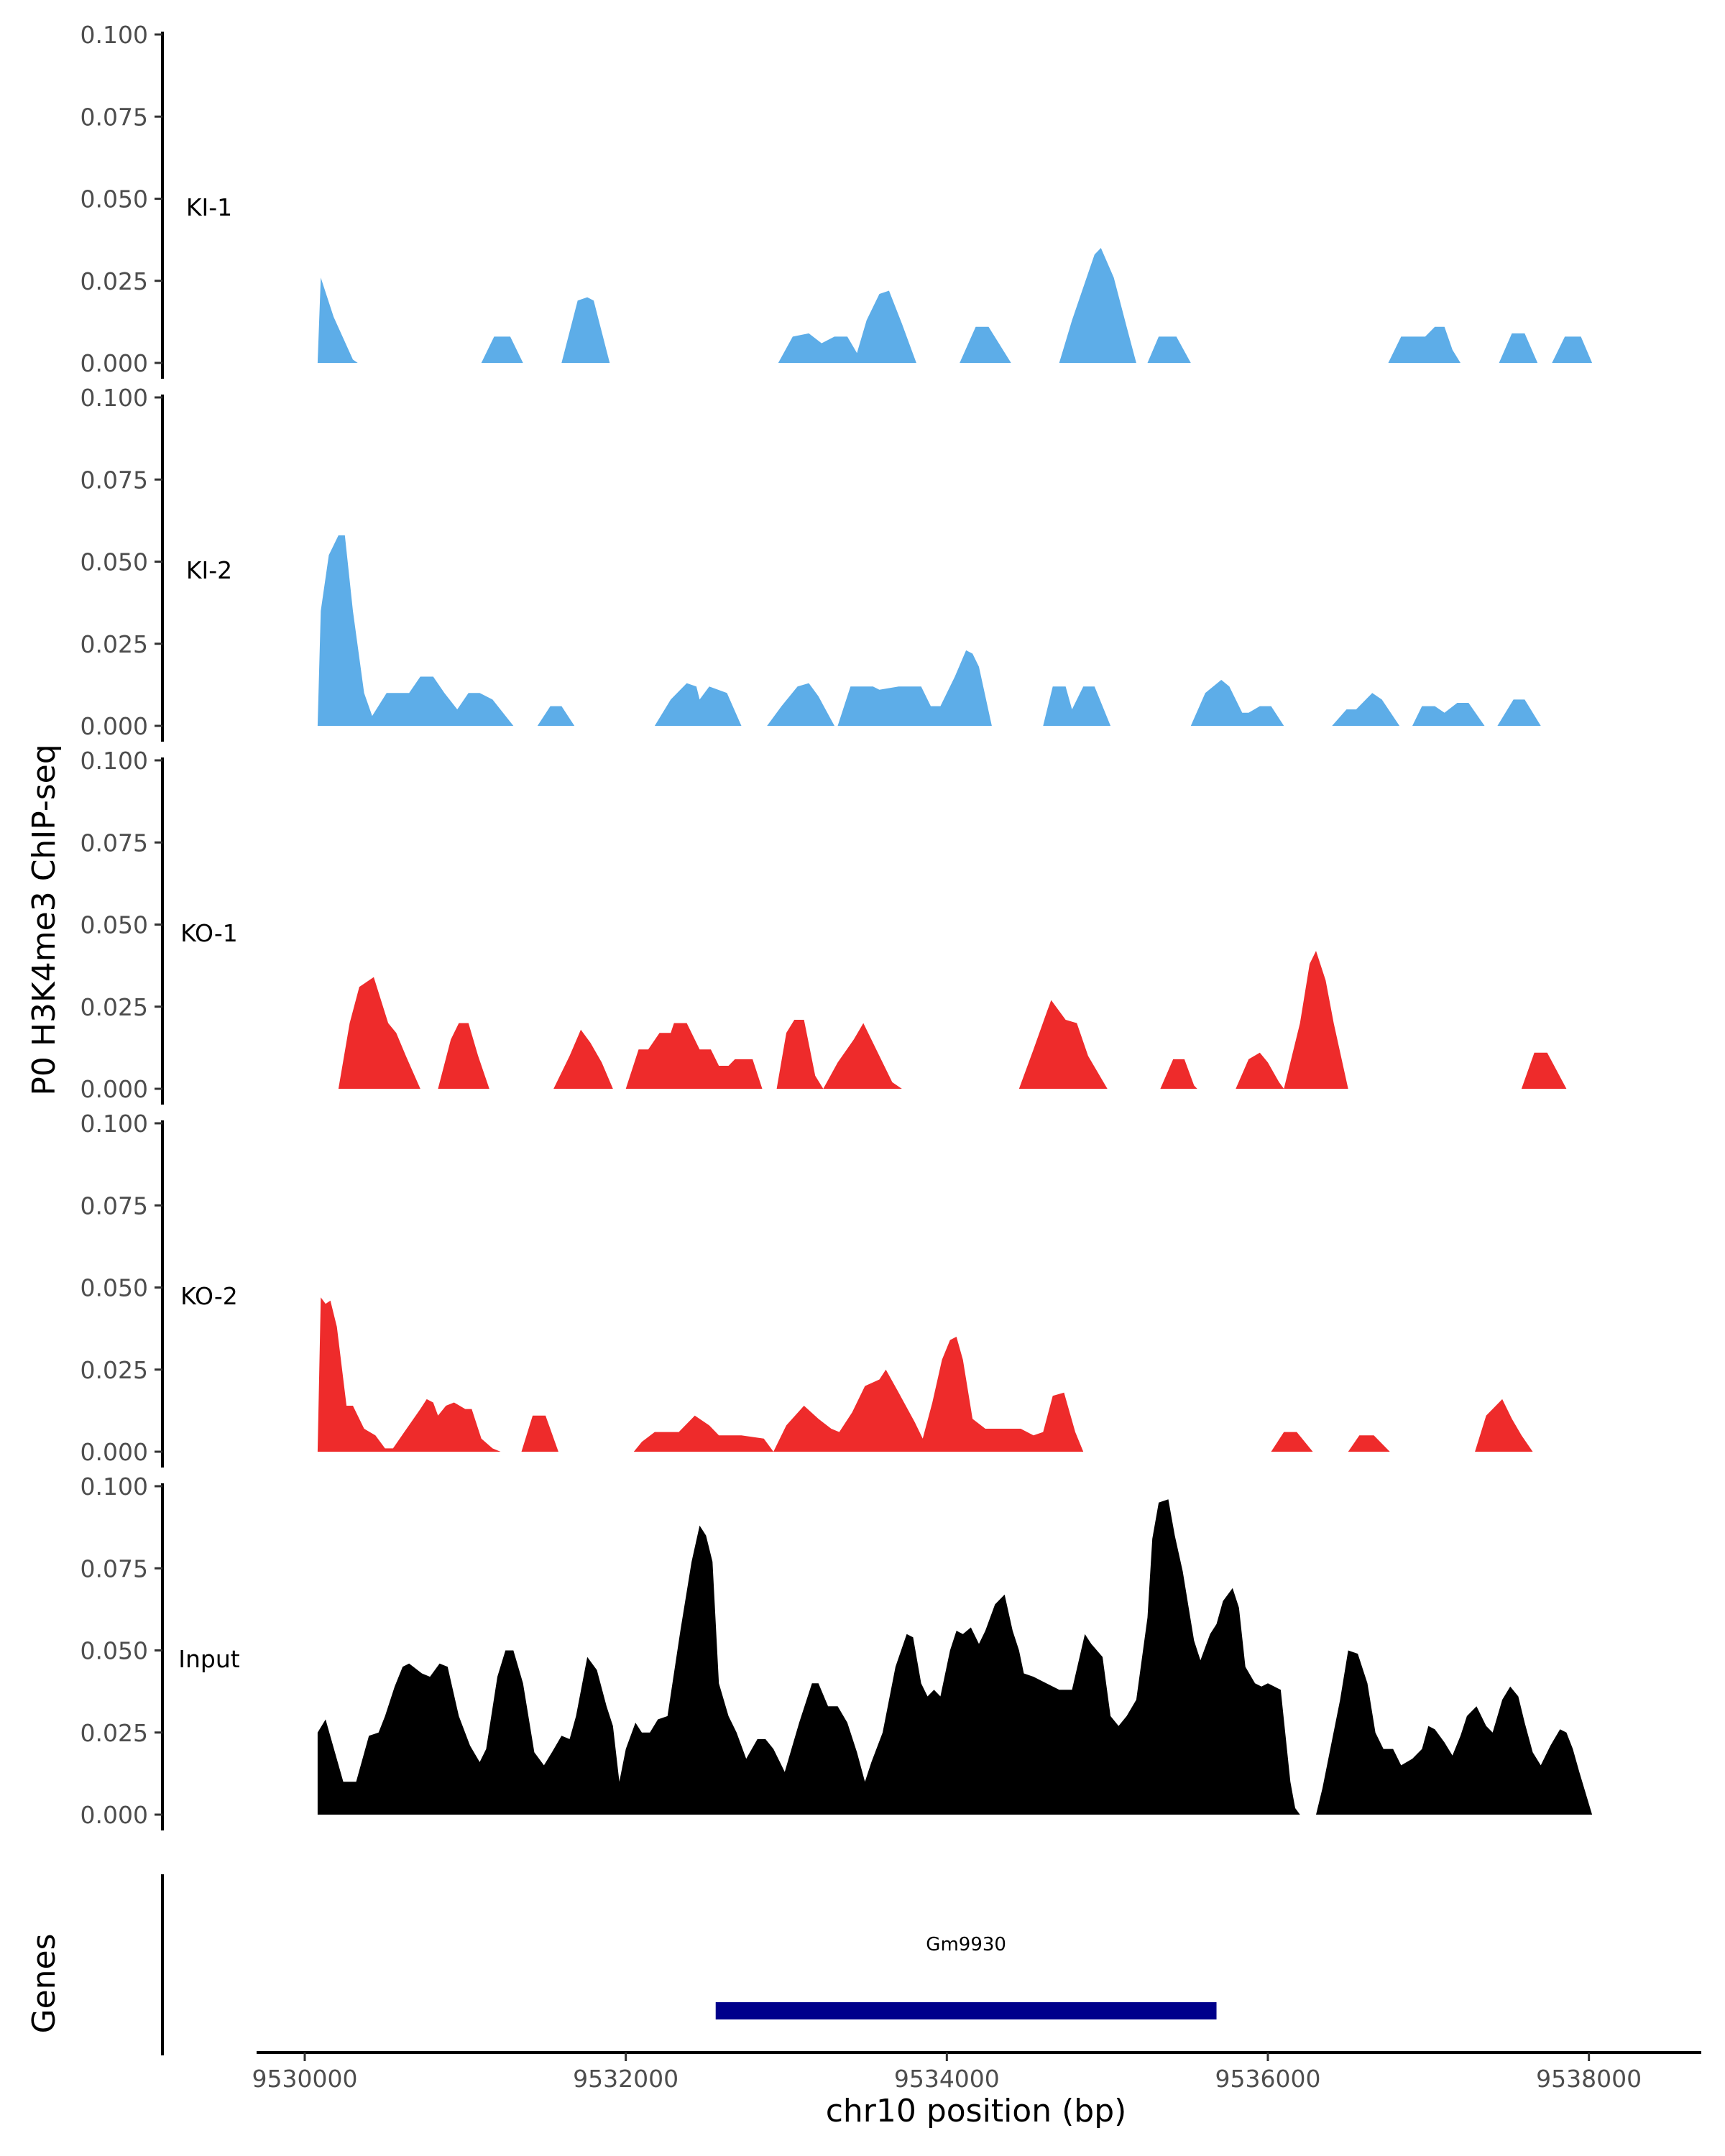 The height and width of the screenshot is (2156, 1725). I want to click on gene-bar, so click(966, 2011).